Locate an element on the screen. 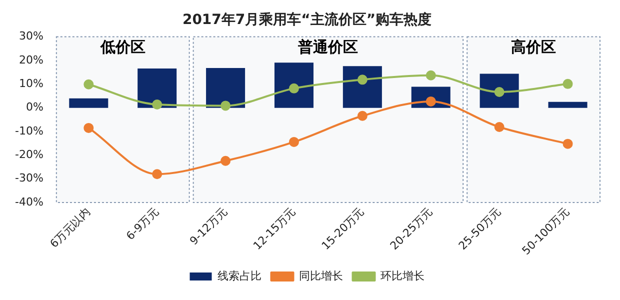  y-tick-label: -30% is located at coordinates (29, 178).